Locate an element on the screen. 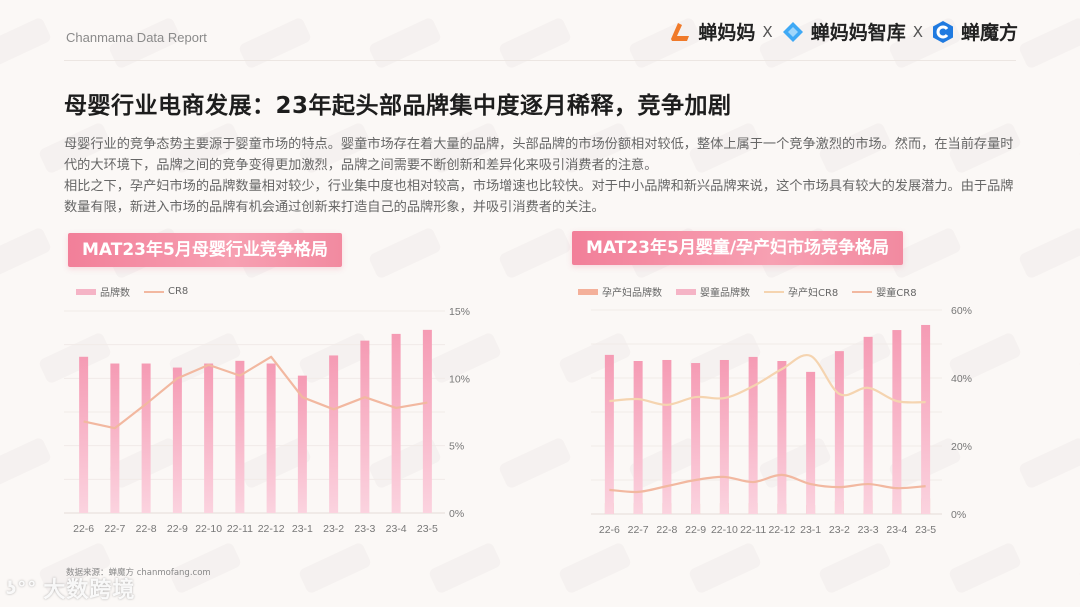 Image resolution: width=1080 pixels, height=607 pixels. legend-label: 婴童品牌数 is located at coordinates (725, 293).